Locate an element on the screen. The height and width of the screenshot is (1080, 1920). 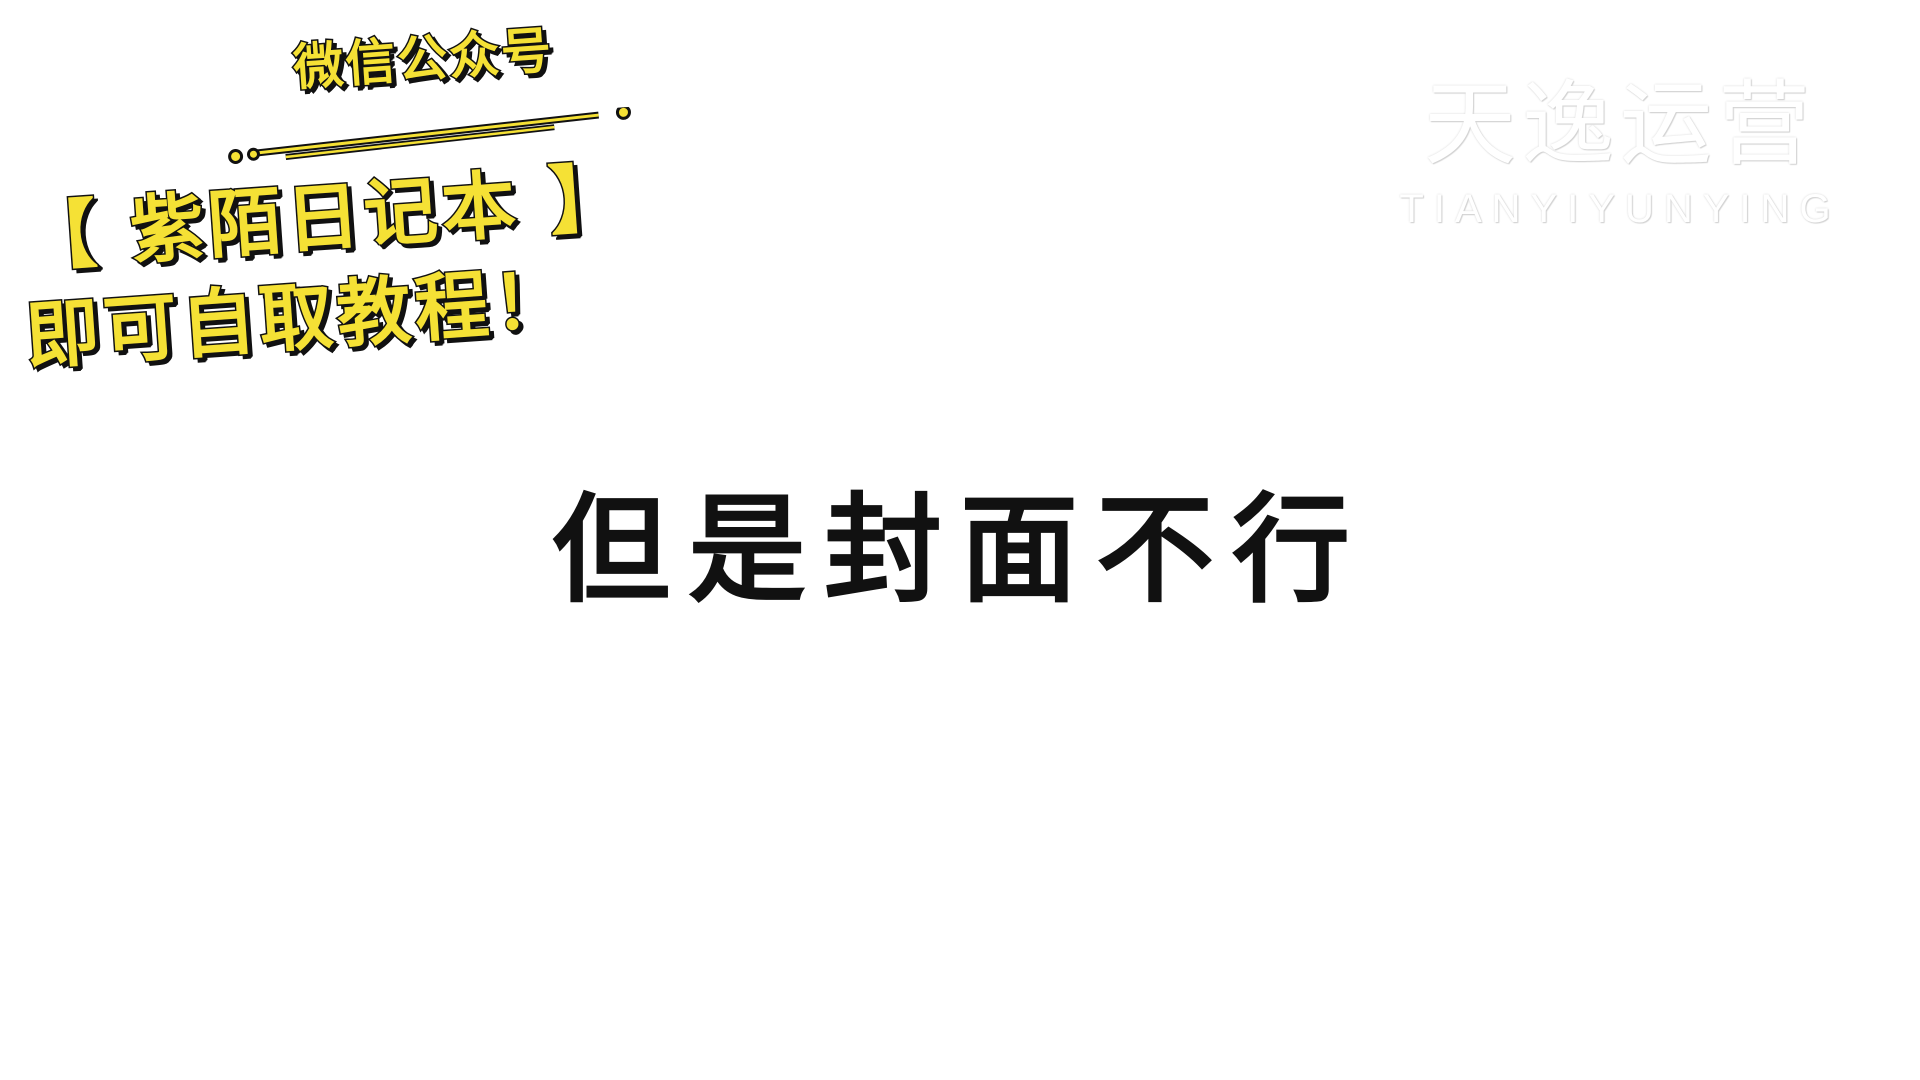
promo-divider is located at coordinates (429, 135).